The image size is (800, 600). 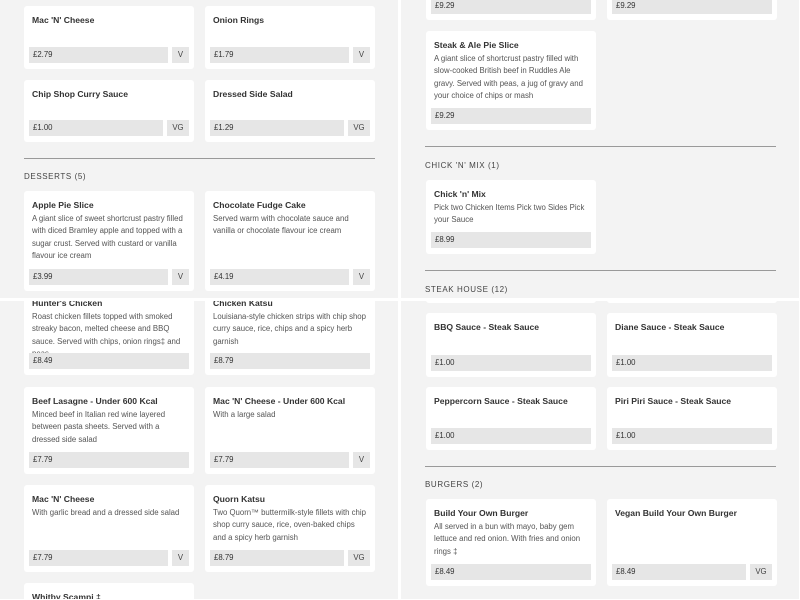 What do you see at coordinates (239, 20) in the screenshot?
I see `item-title: Onion Rings` at bounding box center [239, 20].